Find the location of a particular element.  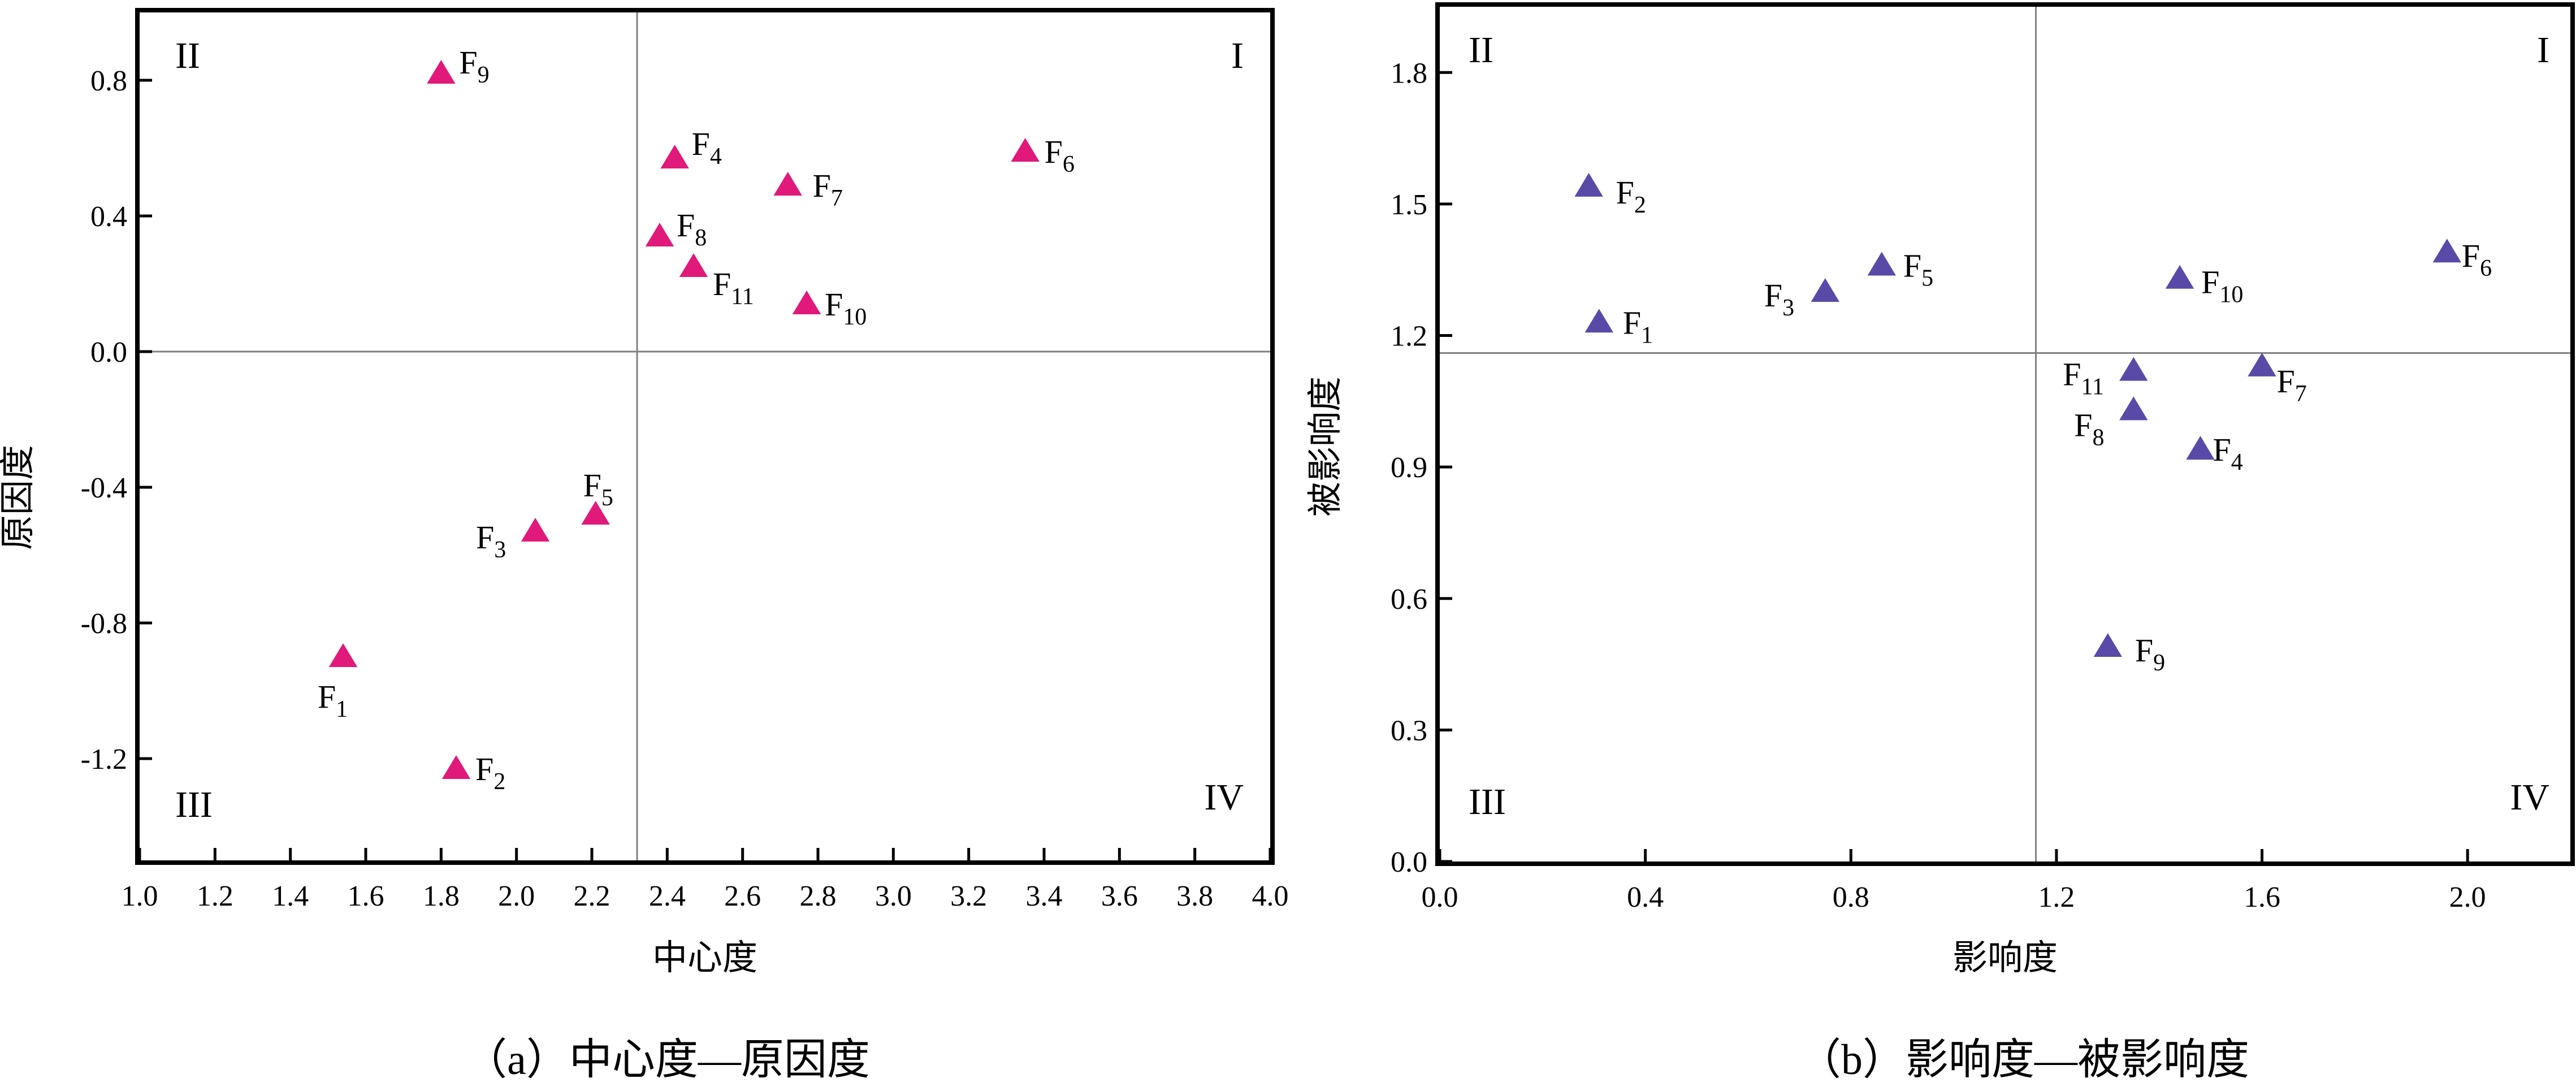

y-tick-label: -1.2 is located at coordinates (104, 760).